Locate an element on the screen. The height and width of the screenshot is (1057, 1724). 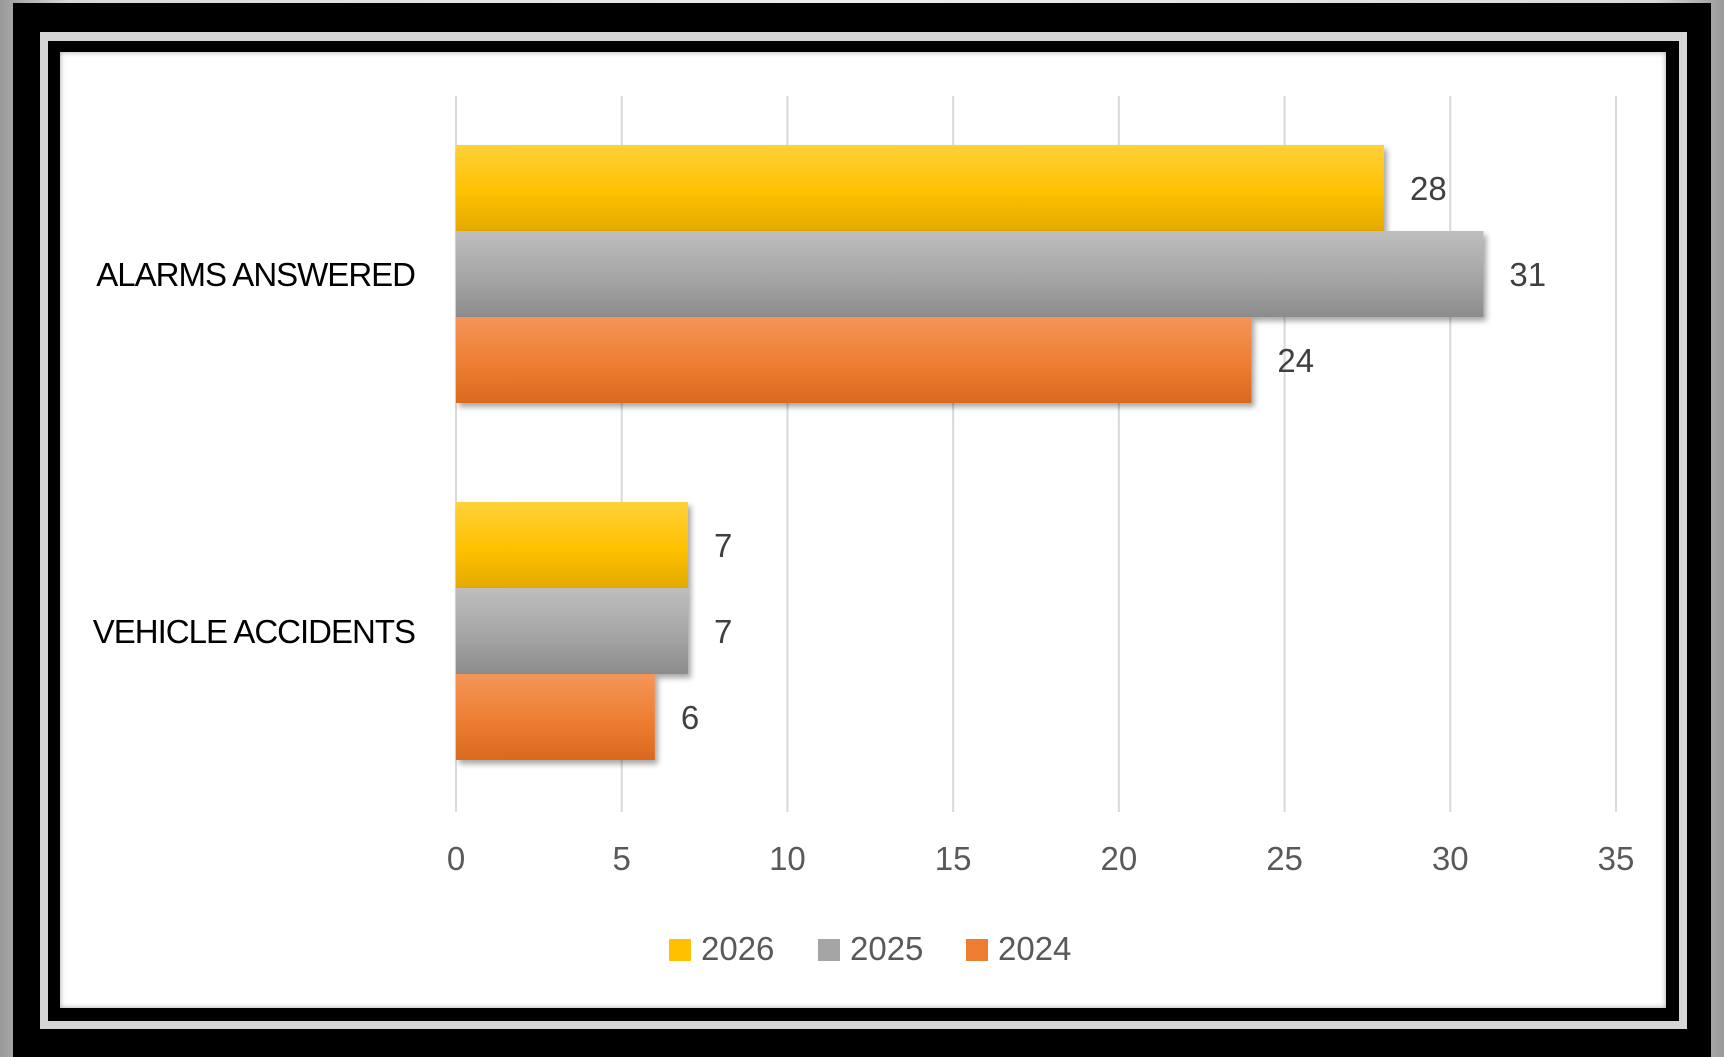
x-tick-label-0: 0 is located at coordinates (456, 858).